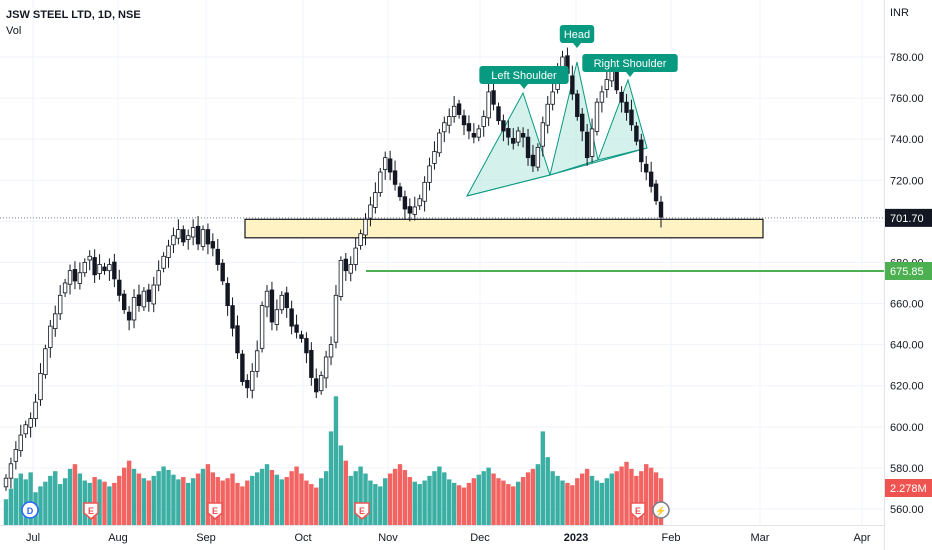 Image resolution: width=932 pixels, height=550 pixels. What do you see at coordinates (73, 15) in the screenshot?
I see `symbol-label: JSW STEEL LTD, 1D, NSE` at bounding box center [73, 15].